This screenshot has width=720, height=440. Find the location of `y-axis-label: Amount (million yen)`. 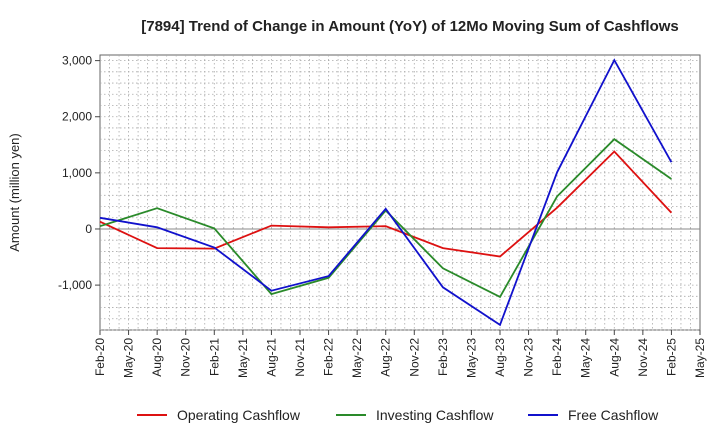

y-axis-label: Amount (million yen) is located at coordinates (14, 192).